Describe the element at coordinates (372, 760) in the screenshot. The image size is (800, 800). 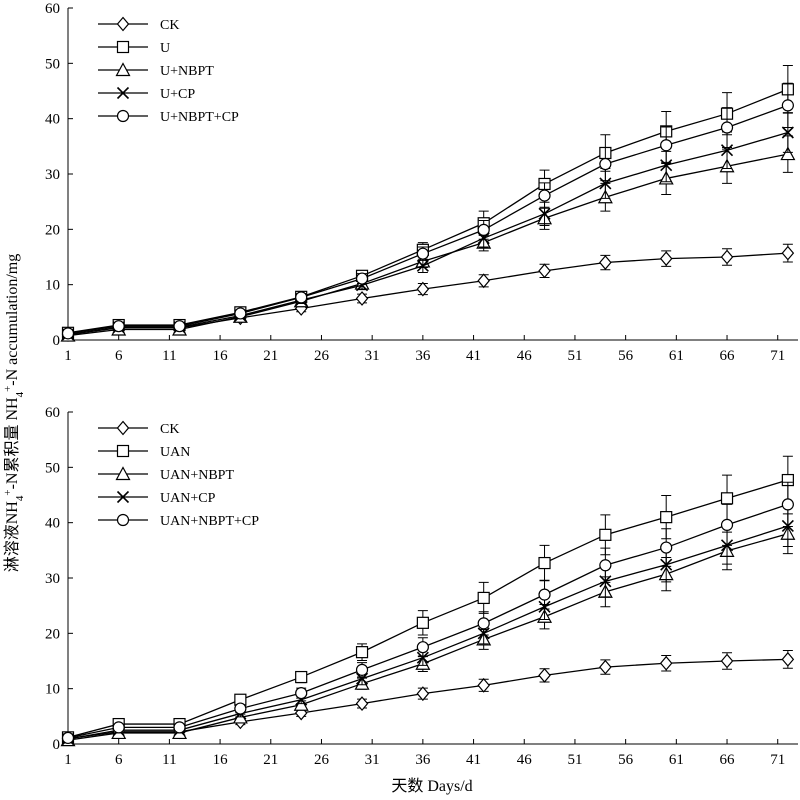
I see `bottom-x-tick-label: 31` at that location.